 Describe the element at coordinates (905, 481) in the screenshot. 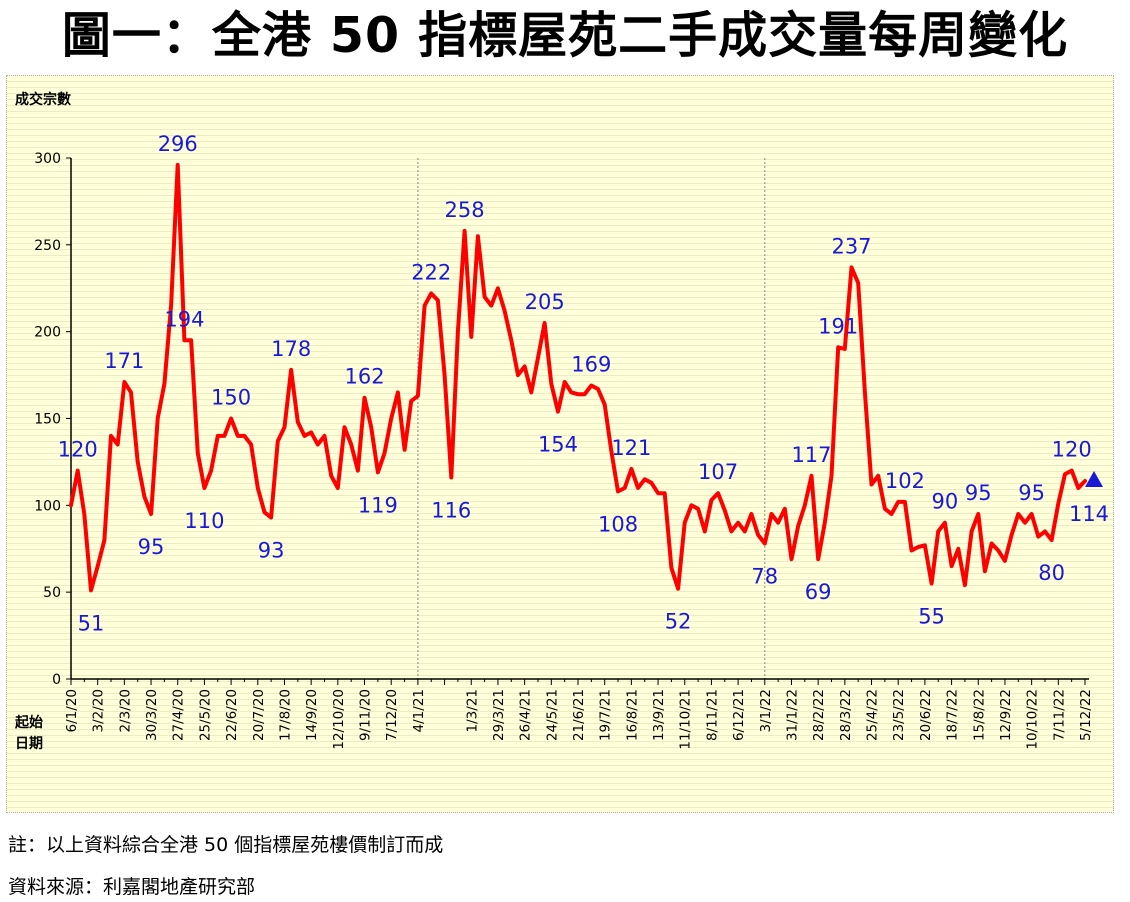

I see `data-label-27: 102` at that location.